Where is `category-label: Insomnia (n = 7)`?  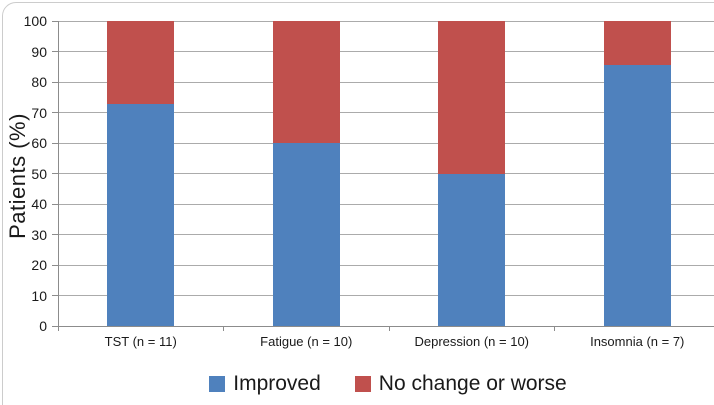 category-label: Insomnia (n = 7) is located at coordinates (637, 341).